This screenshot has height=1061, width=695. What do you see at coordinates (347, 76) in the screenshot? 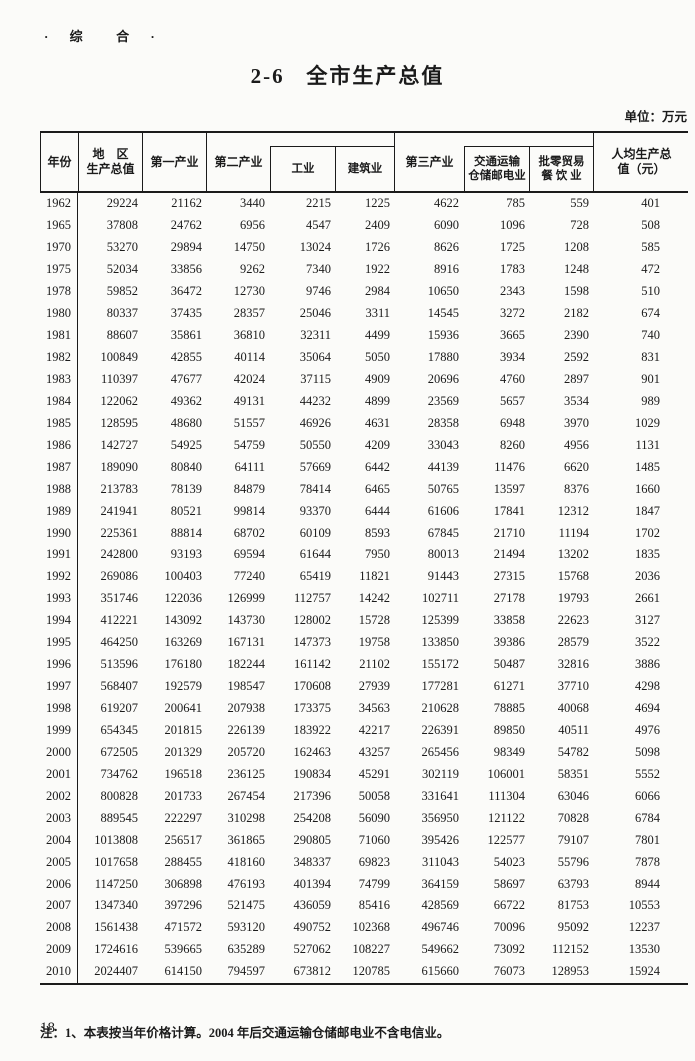
I see `page-title: 2-6 全市生产总值` at bounding box center [347, 76].